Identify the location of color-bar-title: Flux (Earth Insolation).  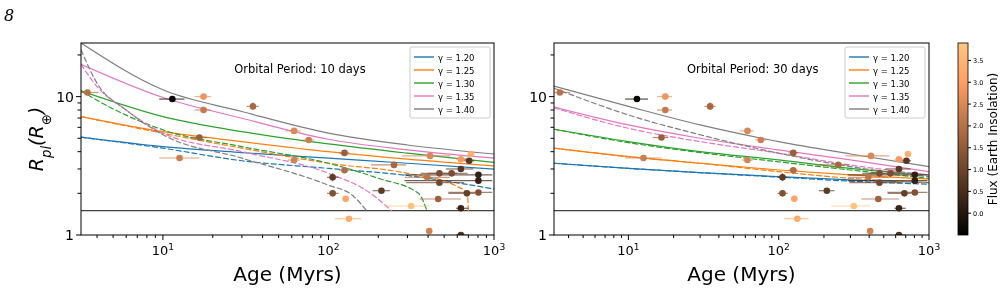
(993, 139).